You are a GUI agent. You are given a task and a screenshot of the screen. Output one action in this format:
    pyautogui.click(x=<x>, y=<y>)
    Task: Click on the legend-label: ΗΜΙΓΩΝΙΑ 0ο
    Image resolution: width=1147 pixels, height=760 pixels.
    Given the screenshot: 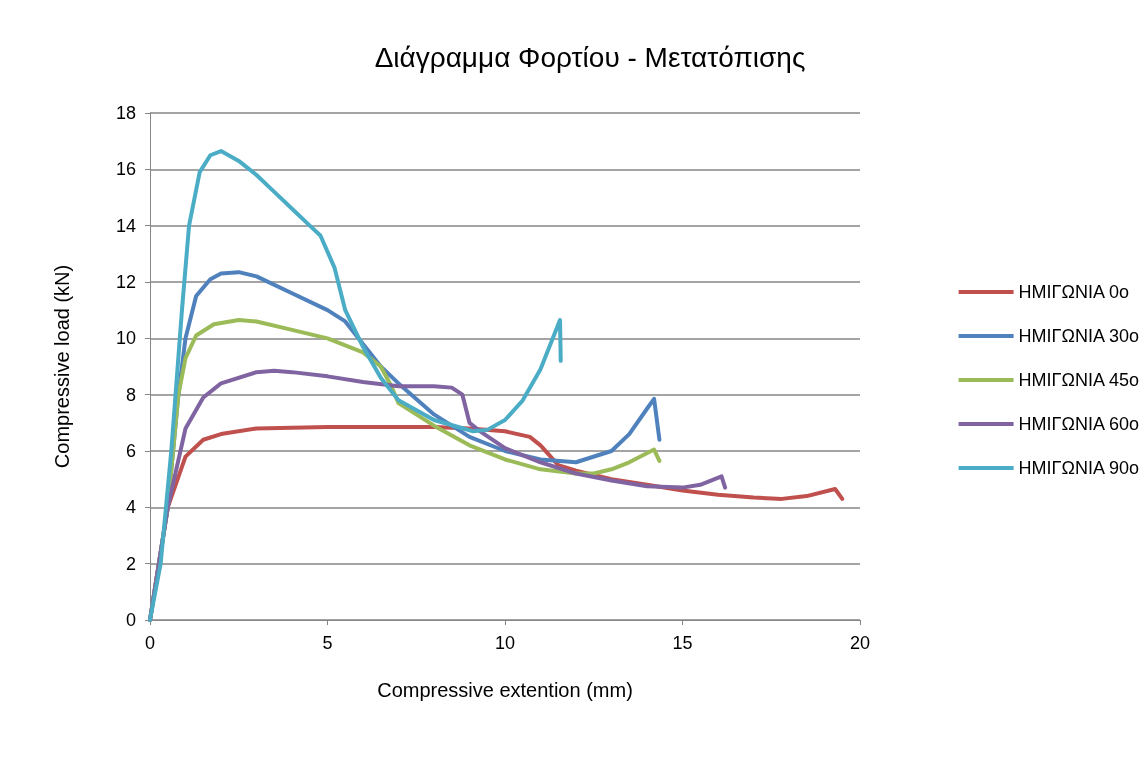 What is the action you would take?
    pyautogui.click(x=1073, y=292)
    